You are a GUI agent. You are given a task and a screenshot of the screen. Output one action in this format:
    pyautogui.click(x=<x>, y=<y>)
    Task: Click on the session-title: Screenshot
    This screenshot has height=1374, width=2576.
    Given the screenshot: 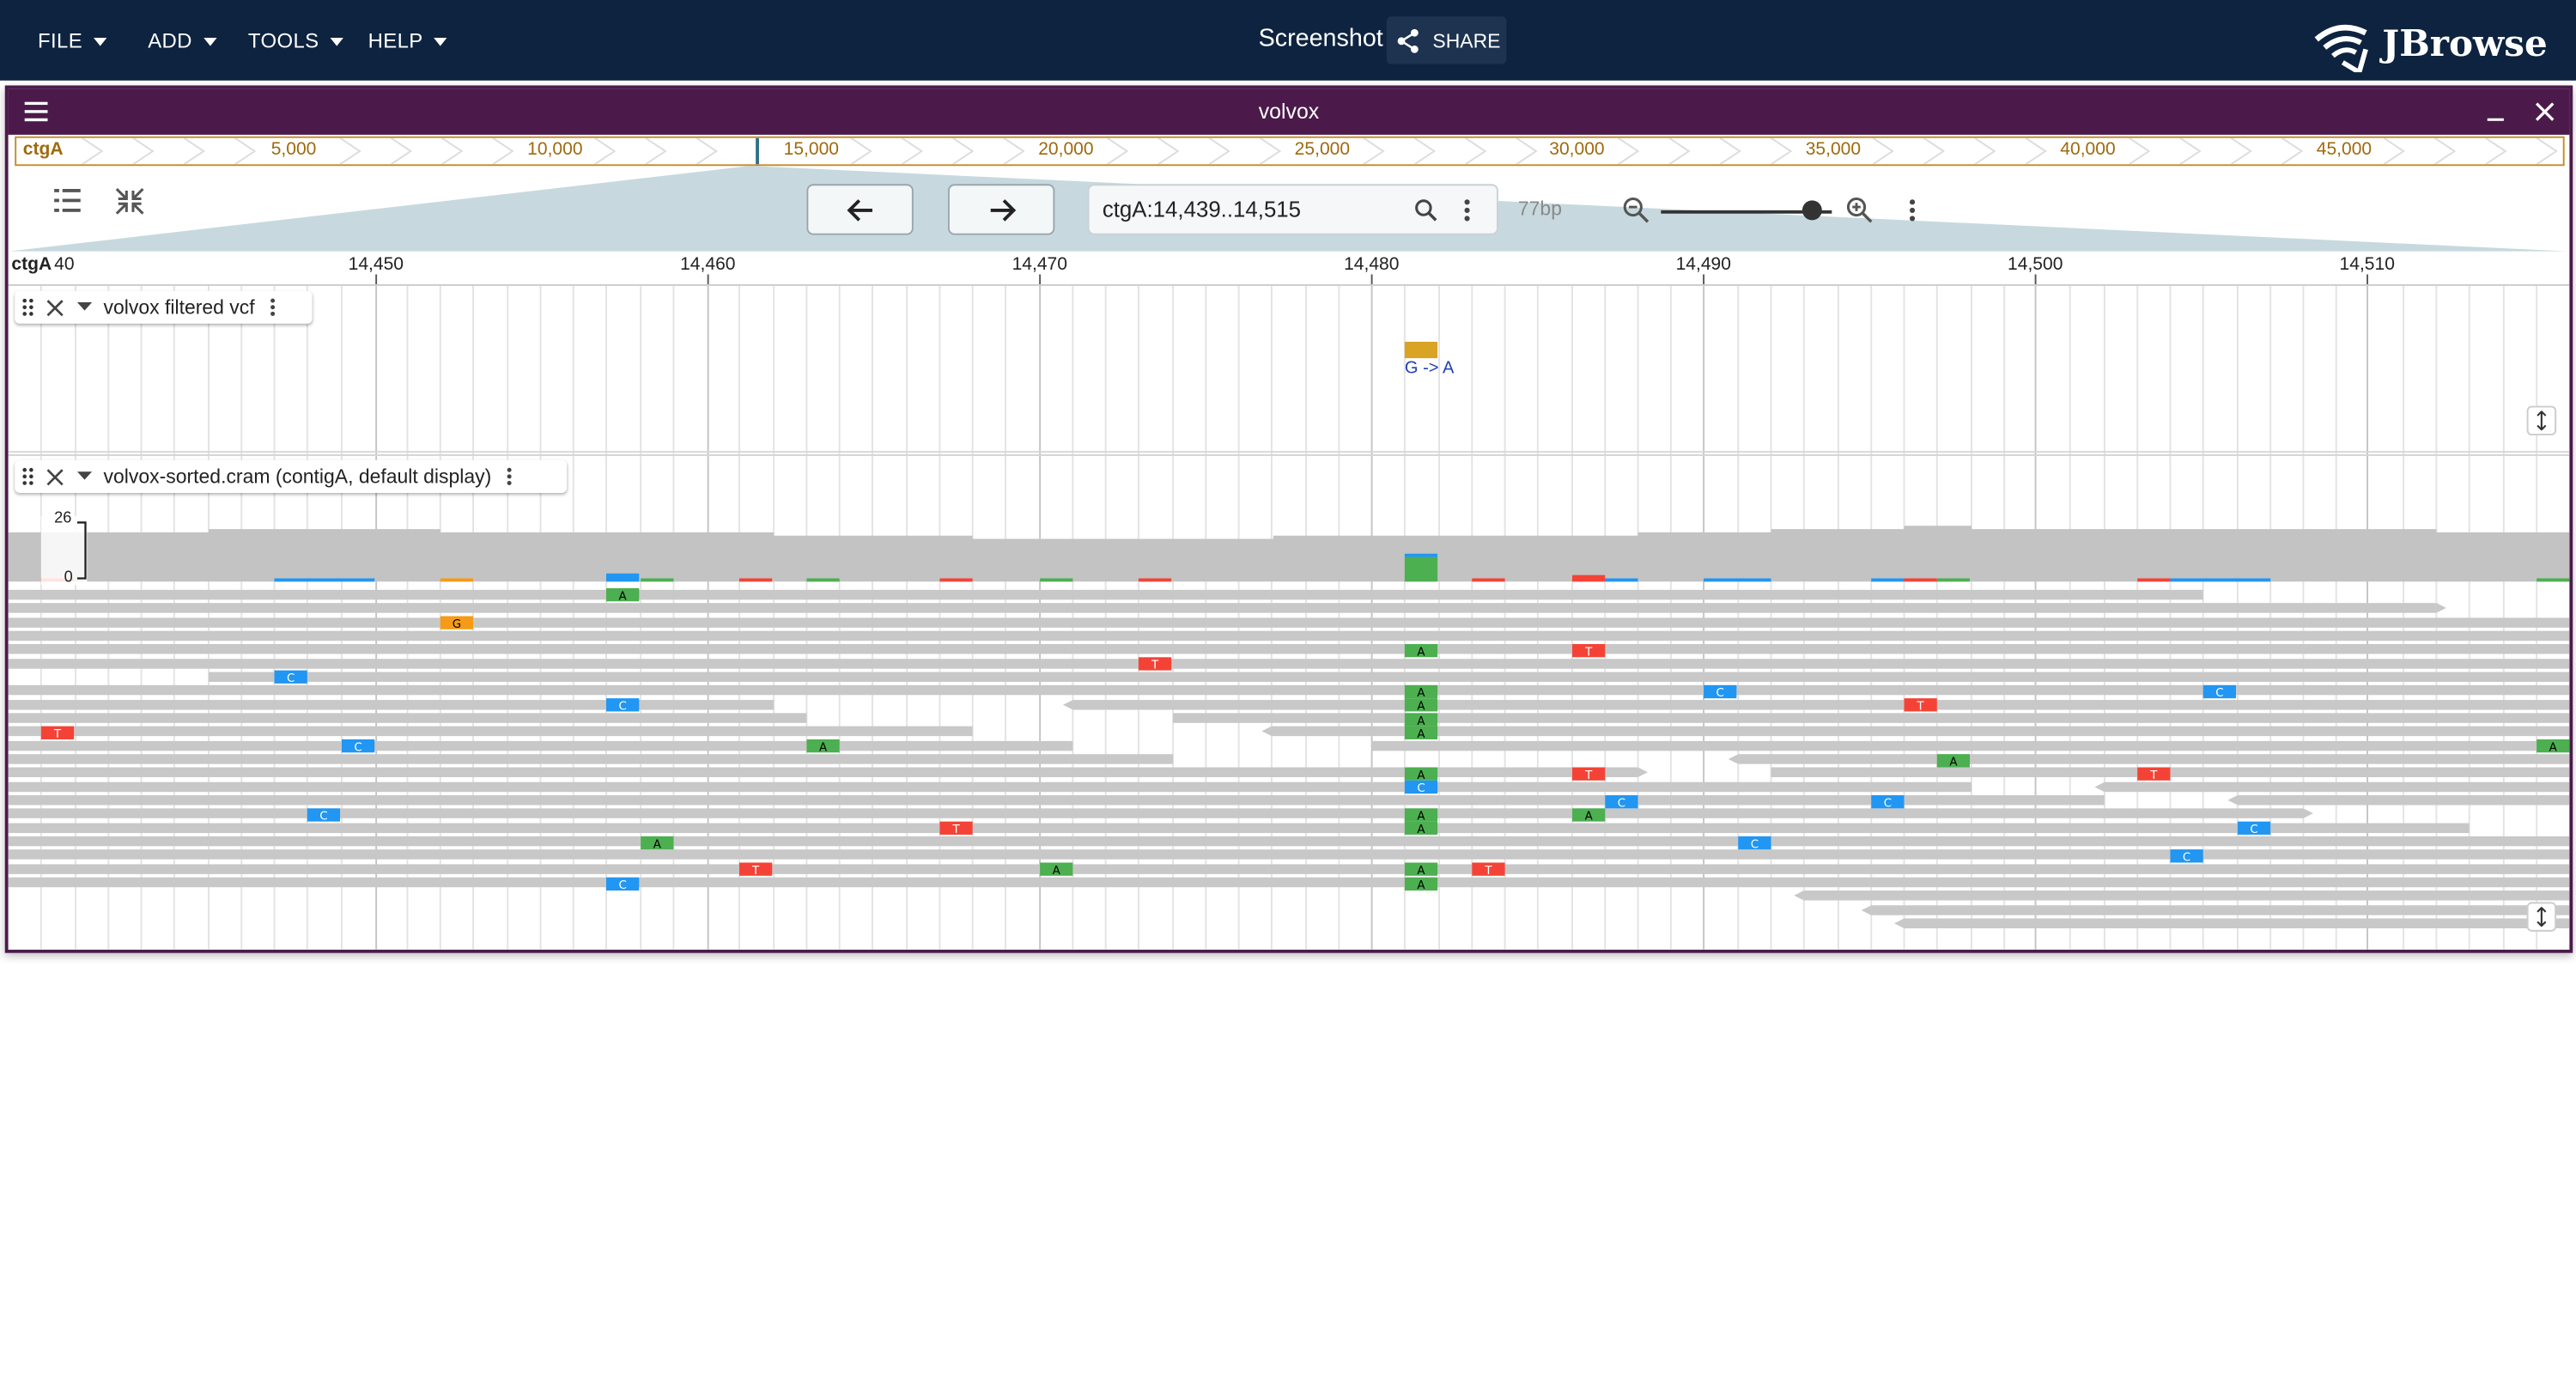 What is the action you would take?
    pyautogui.click(x=1320, y=38)
    